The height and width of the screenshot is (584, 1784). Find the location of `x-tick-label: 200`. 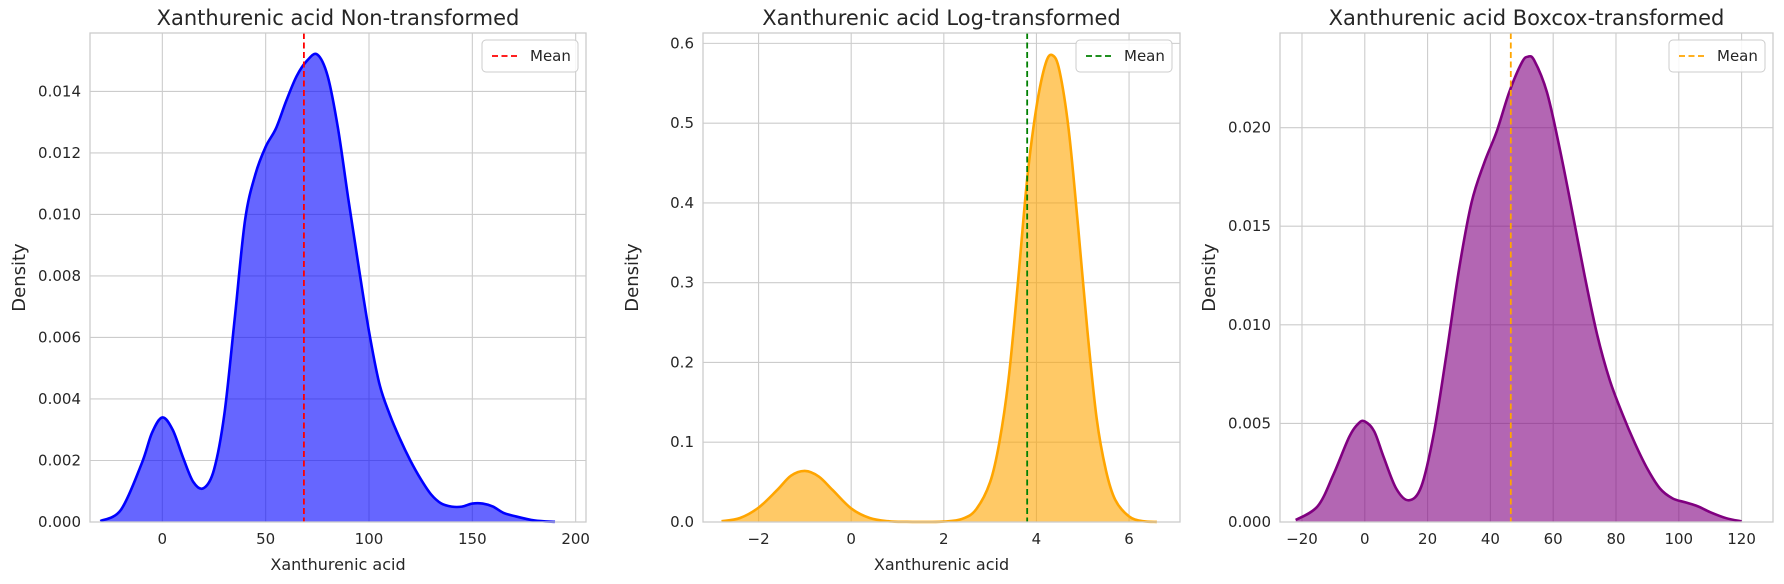

x-tick-label: 200 is located at coordinates (575, 539).